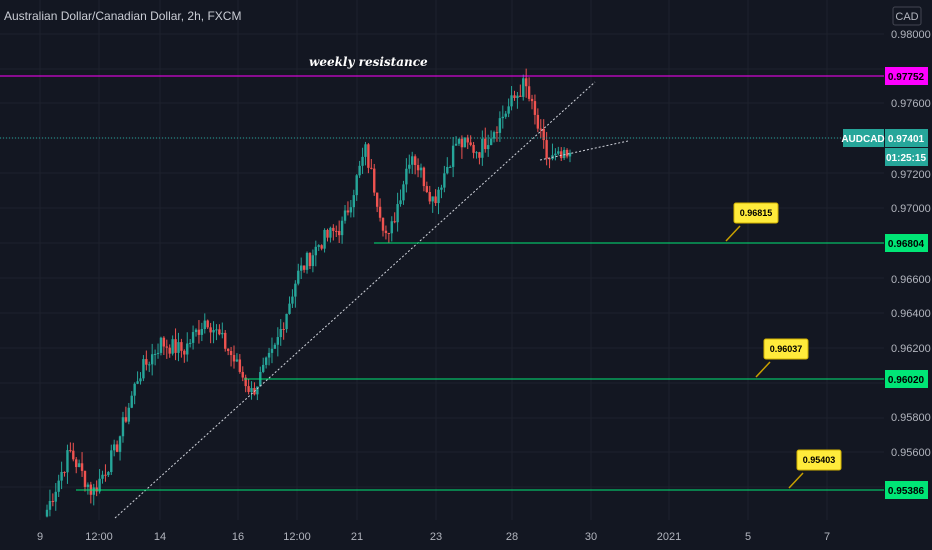 Image resolution: width=932 pixels, height=550 pixels. Describe the element at coordinates (752, 222) in the screenshot. I see `note-callout-1: 0.96815` at that location.